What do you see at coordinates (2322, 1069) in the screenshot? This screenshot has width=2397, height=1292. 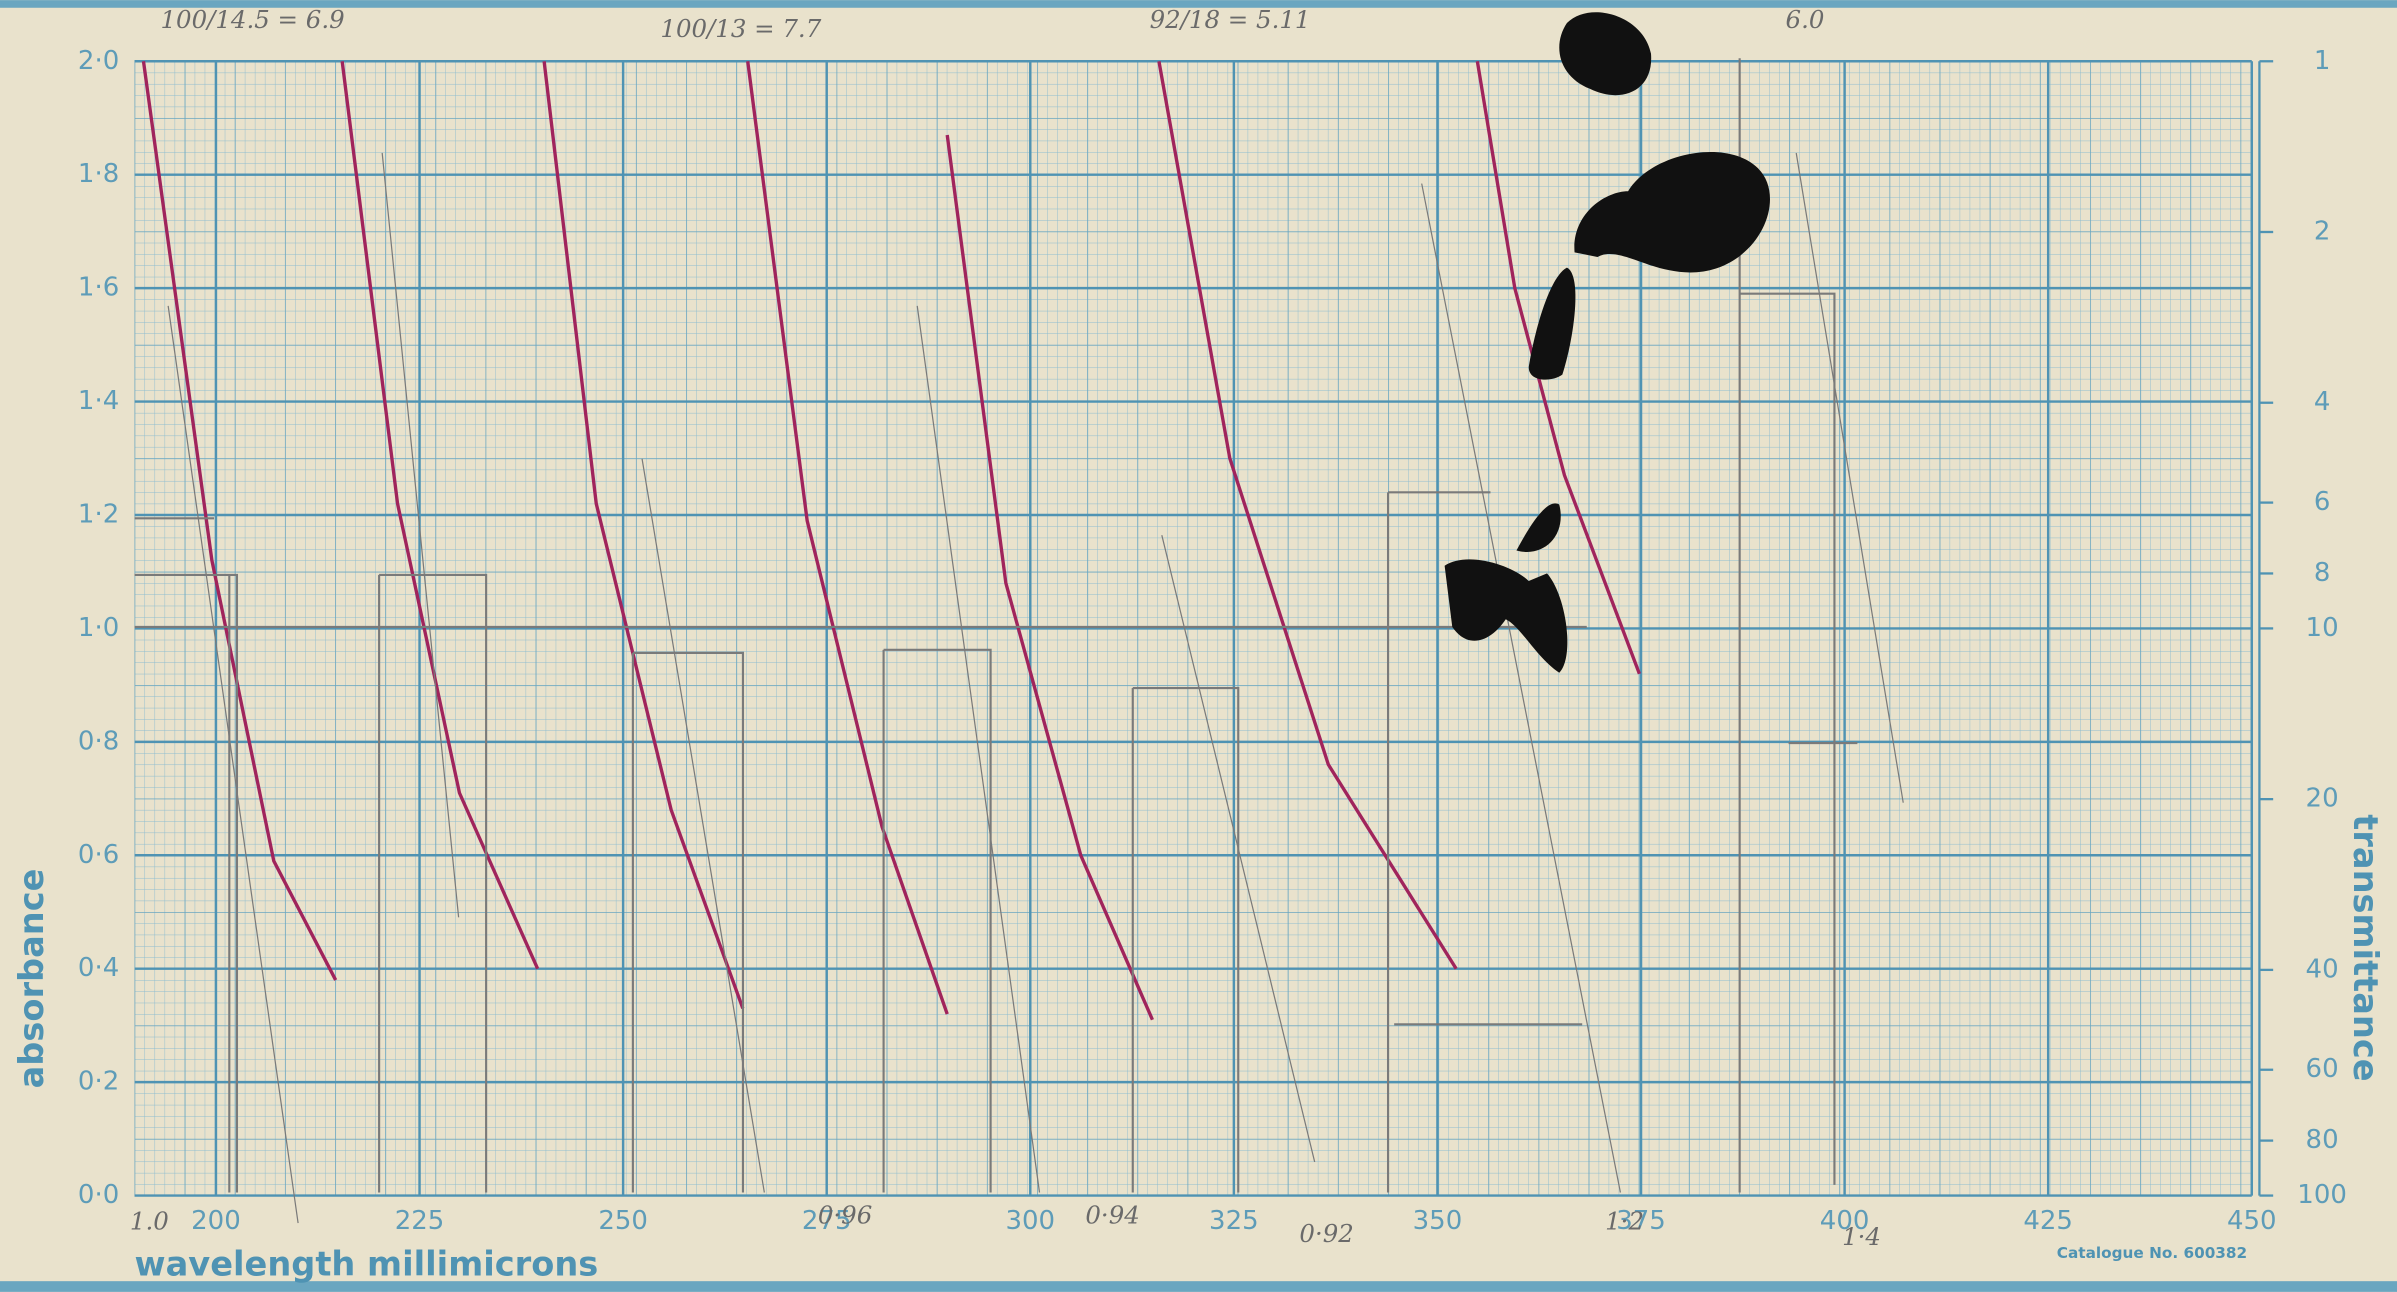 I see `y2-tick-label: 60` at bounding box center [2322, 1069].